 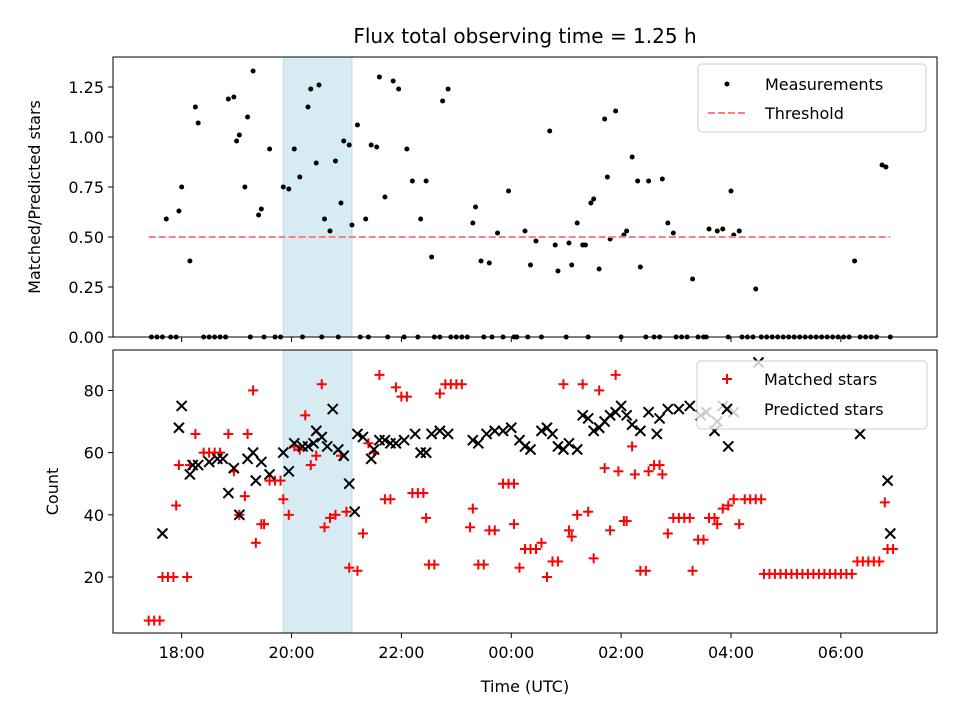 I want to click on bottom-legend: Matched stars Predicted stars, so click(x=812, y=395).